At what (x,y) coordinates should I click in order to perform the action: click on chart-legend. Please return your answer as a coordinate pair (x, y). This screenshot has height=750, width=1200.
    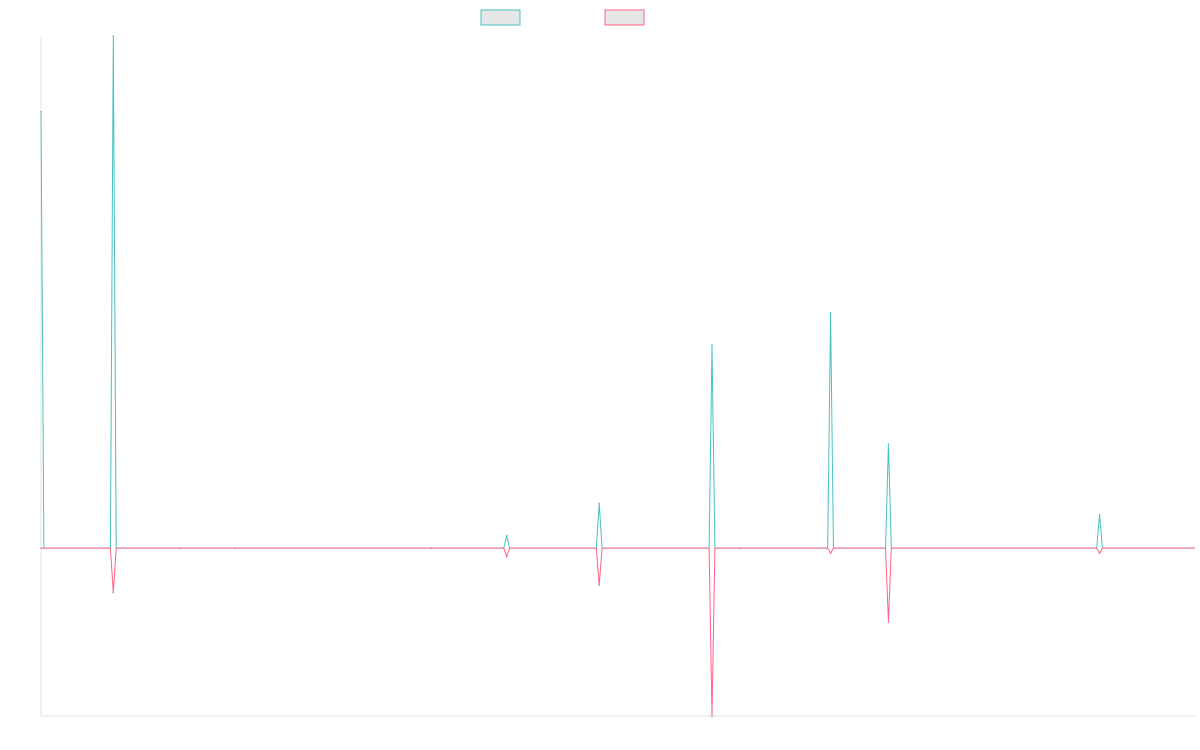
    Looking at the image, I should click on (562, 17).